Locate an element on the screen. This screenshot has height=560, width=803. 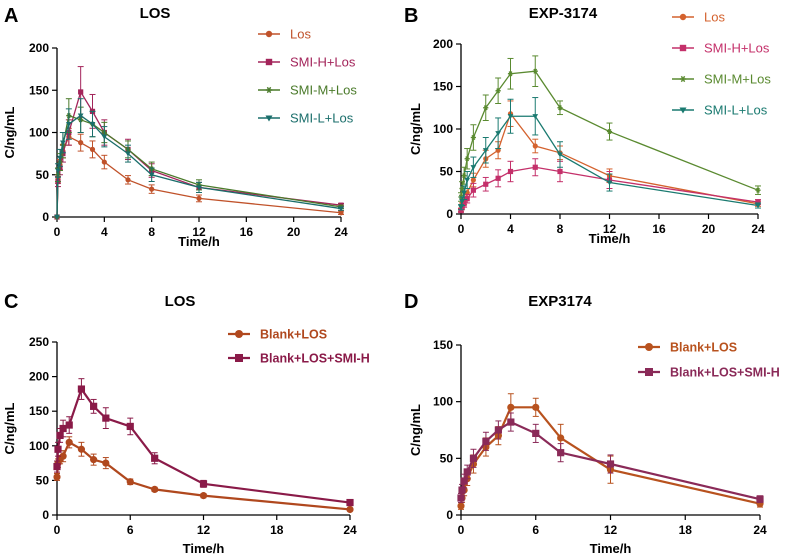
legend-entry: Blank+LOS+SMI-H is located at coordinates (709, 373).